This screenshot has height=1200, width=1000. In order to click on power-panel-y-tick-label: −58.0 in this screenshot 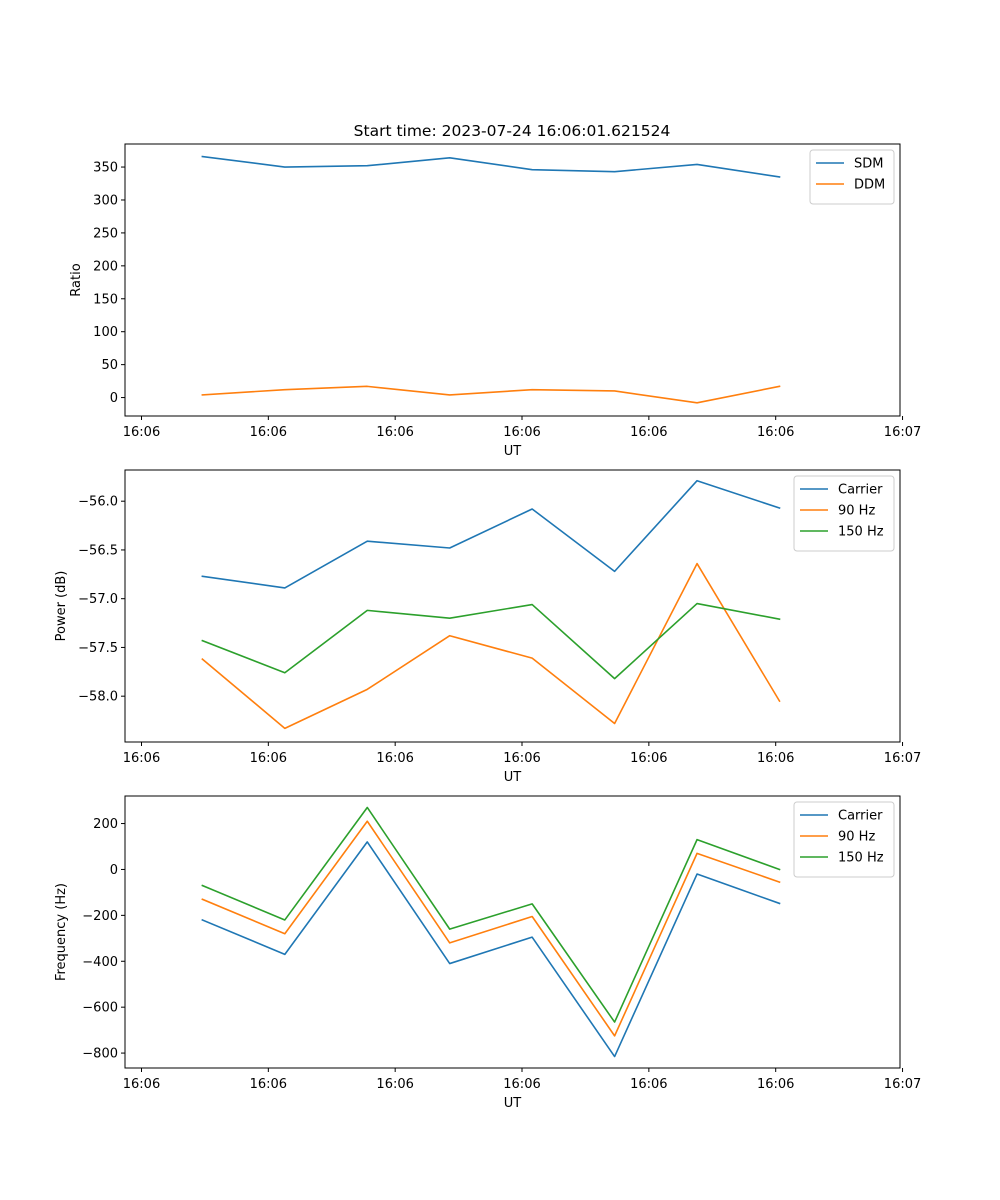, I will do `click(98, 697)`.